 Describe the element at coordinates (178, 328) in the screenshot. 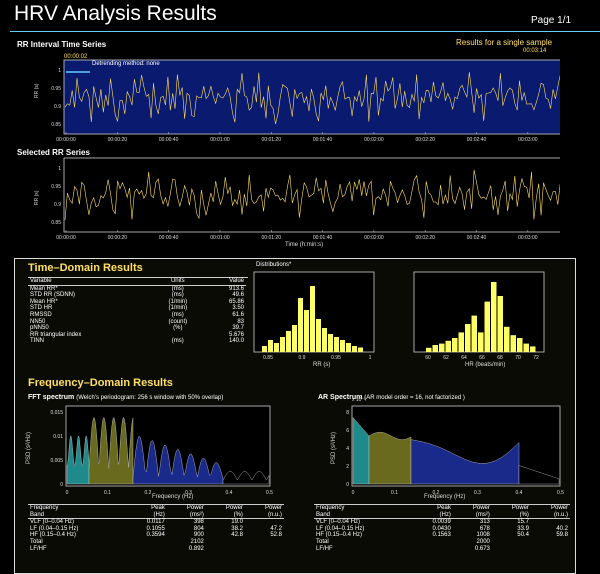

I see `td-units-cell: (%)` at that location.